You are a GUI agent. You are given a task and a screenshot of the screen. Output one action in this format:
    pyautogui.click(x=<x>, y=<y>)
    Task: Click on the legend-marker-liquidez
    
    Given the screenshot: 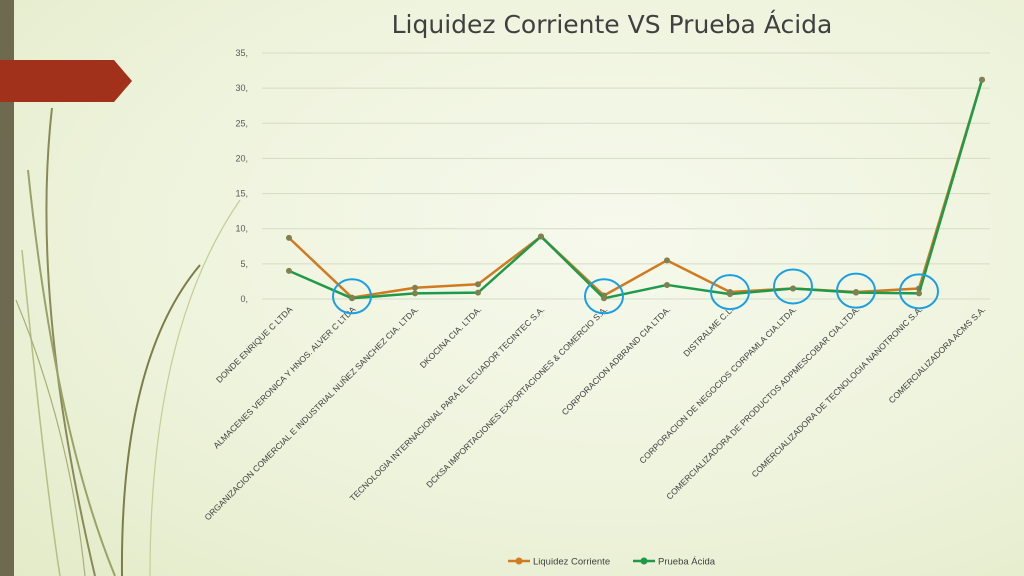 What is the action you would take?
    pyautogui.click(x=519, y=561)
    